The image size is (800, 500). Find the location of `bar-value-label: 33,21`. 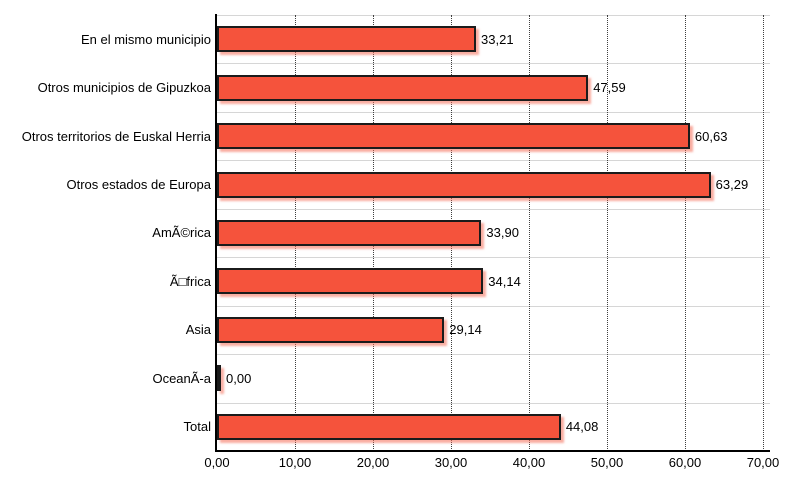

bar-value-label: 33,21 is located at coordinates (497, 39).